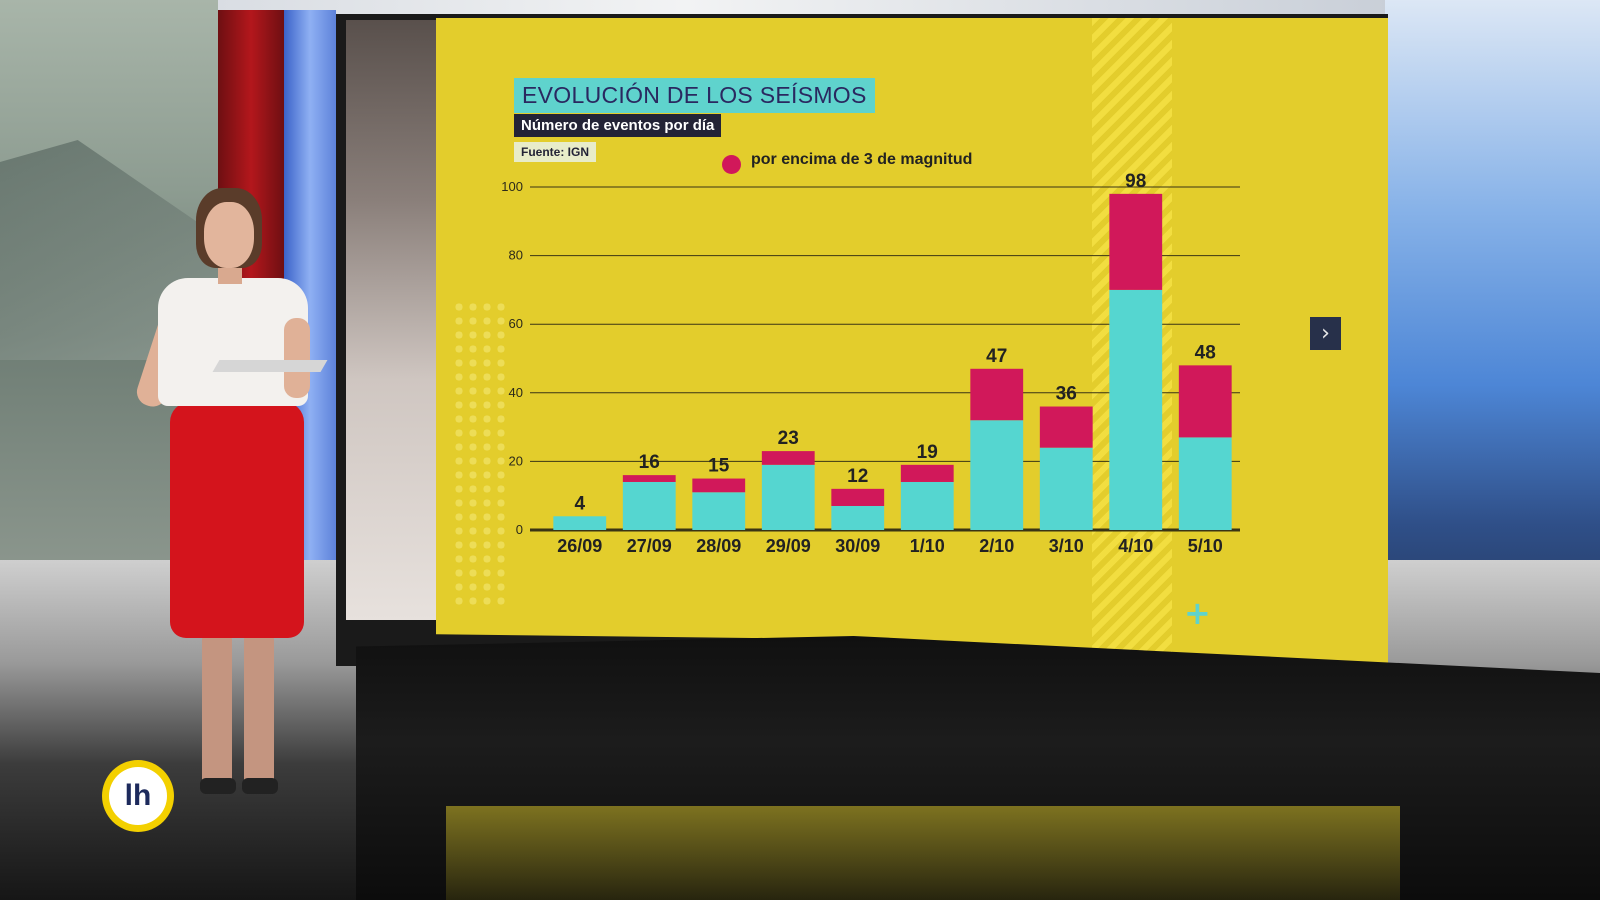 This screenshot has height=900, width=1600. I want to click on channel-logo-text: lh, so click(138, 796).